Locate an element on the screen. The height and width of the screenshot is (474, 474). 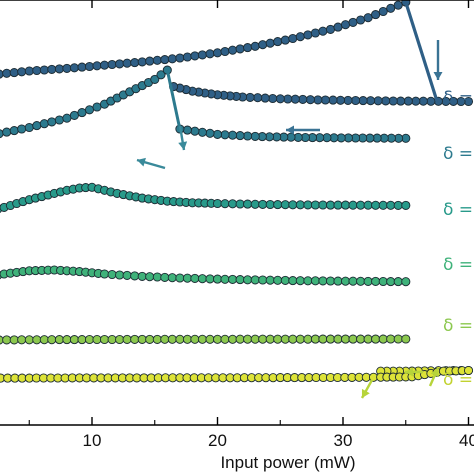
arrow-up-jump is located at coordinates (434, 377).